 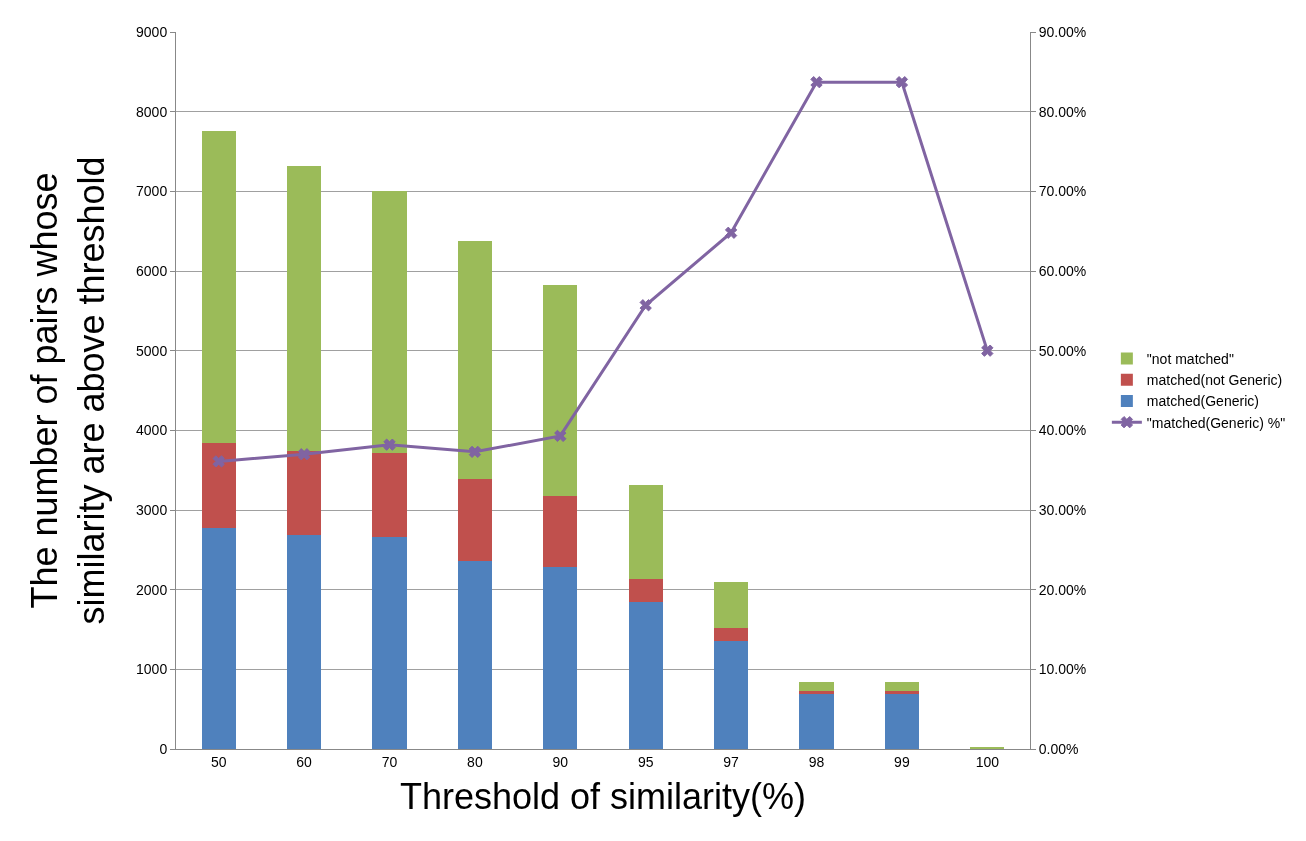 I want to click on y-tick-label: 8000, so click(x=152, y=111).